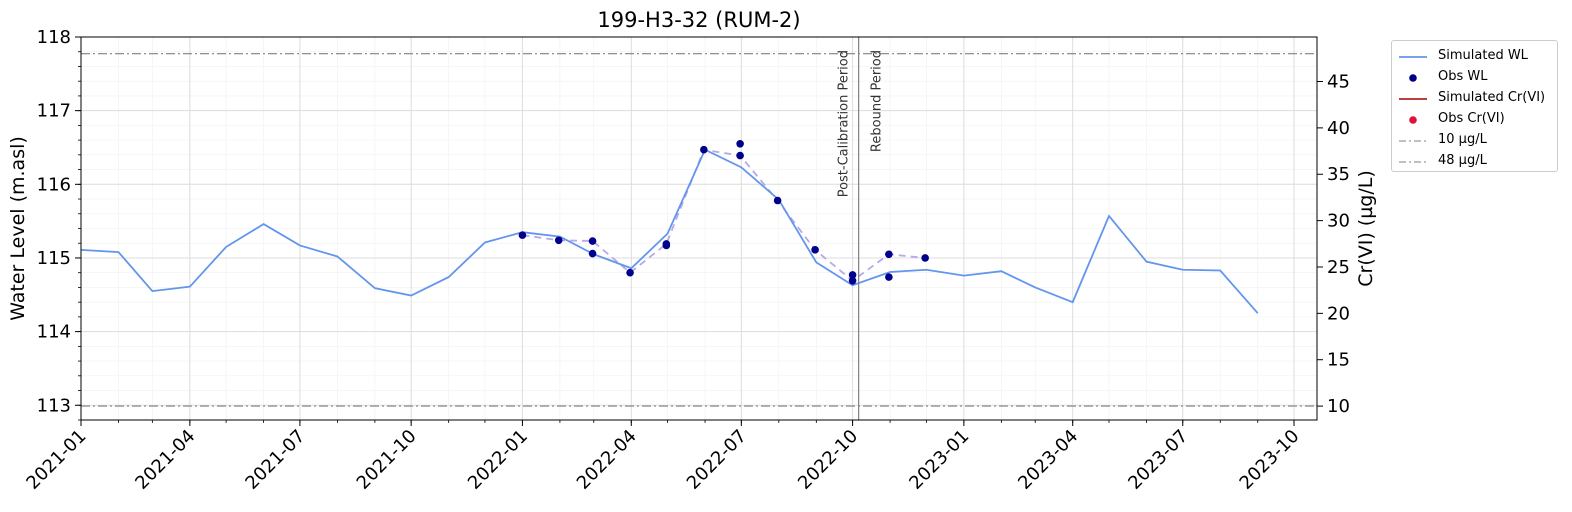 The height and width of the screenshot is (512, 1572). I want to click on legend-item-obs-crvi: Obs Cr(VI), so click(1477, 118).